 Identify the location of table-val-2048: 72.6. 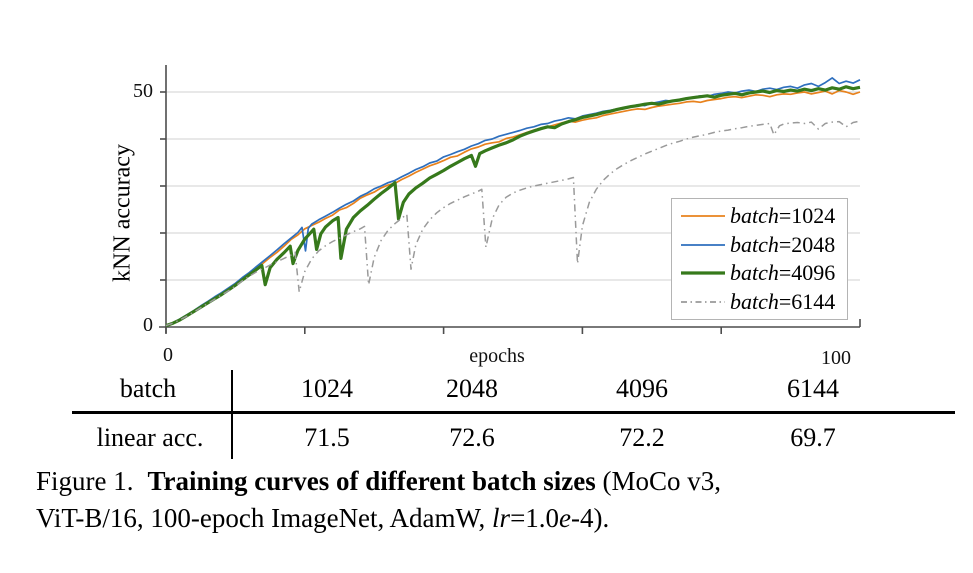
(472, 437).